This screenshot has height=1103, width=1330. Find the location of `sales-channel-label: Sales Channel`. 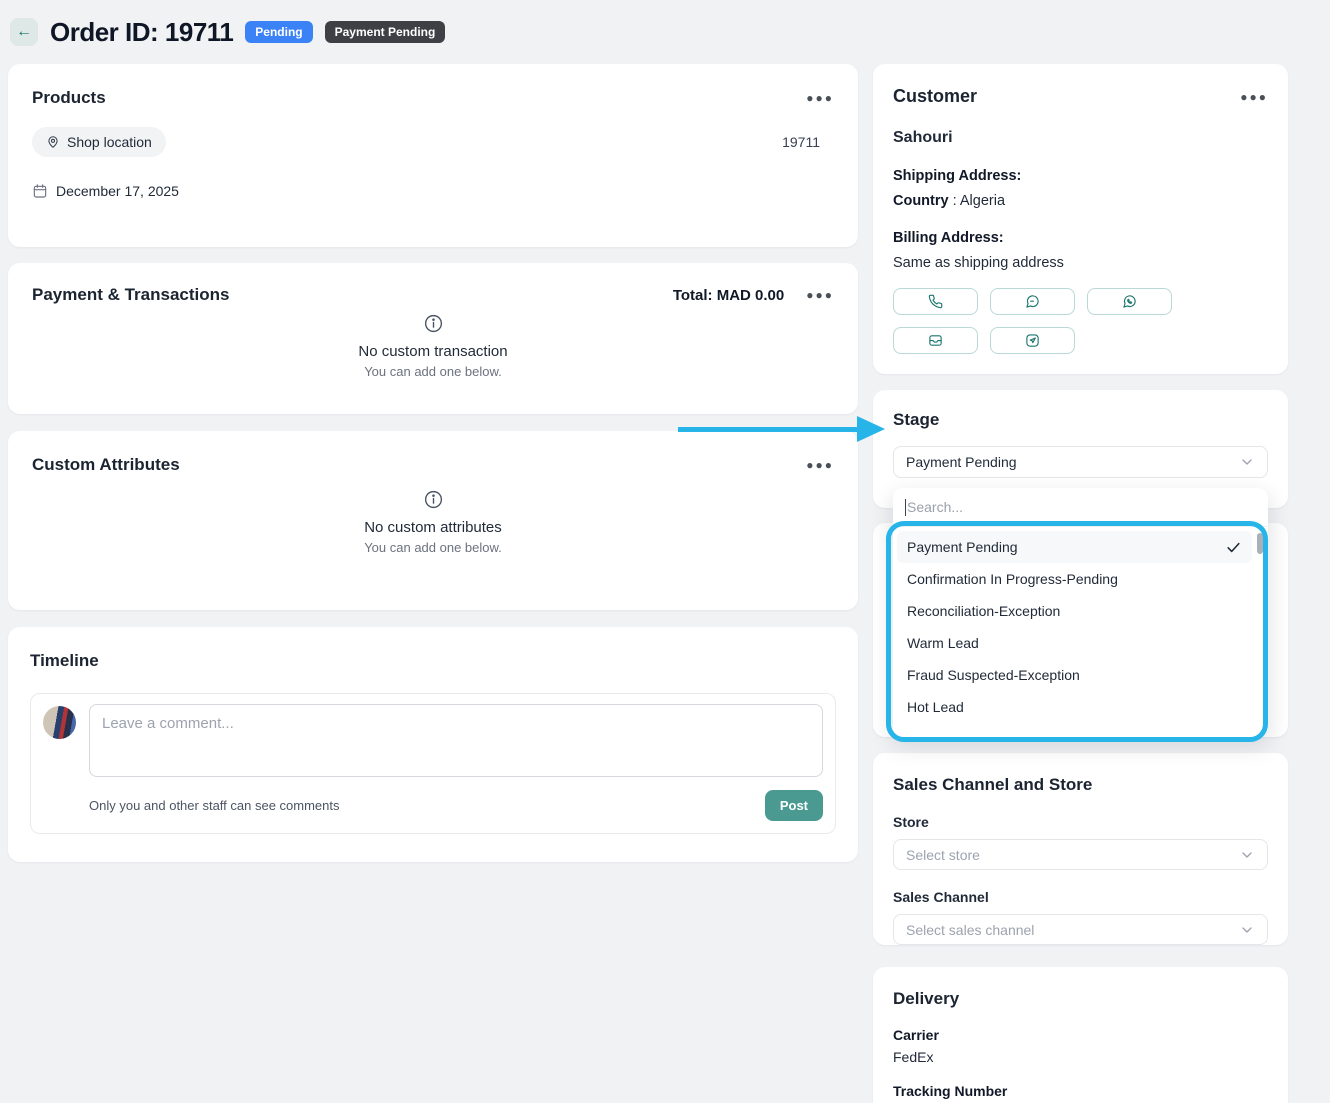

sales-channel-label: Sales Channel is located at coordinates (941, 897).